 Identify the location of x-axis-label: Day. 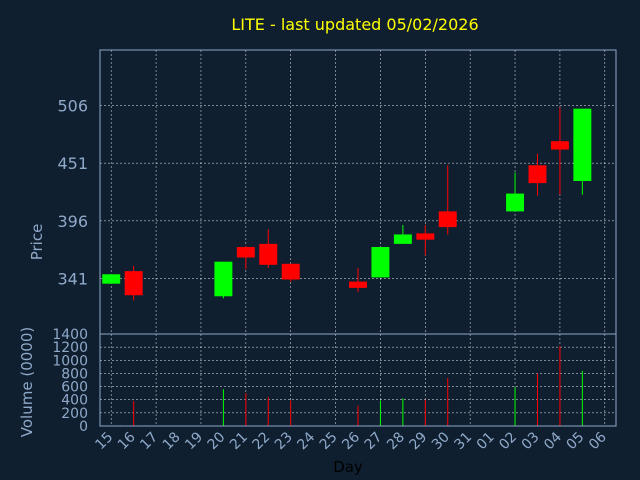
(348, 467).